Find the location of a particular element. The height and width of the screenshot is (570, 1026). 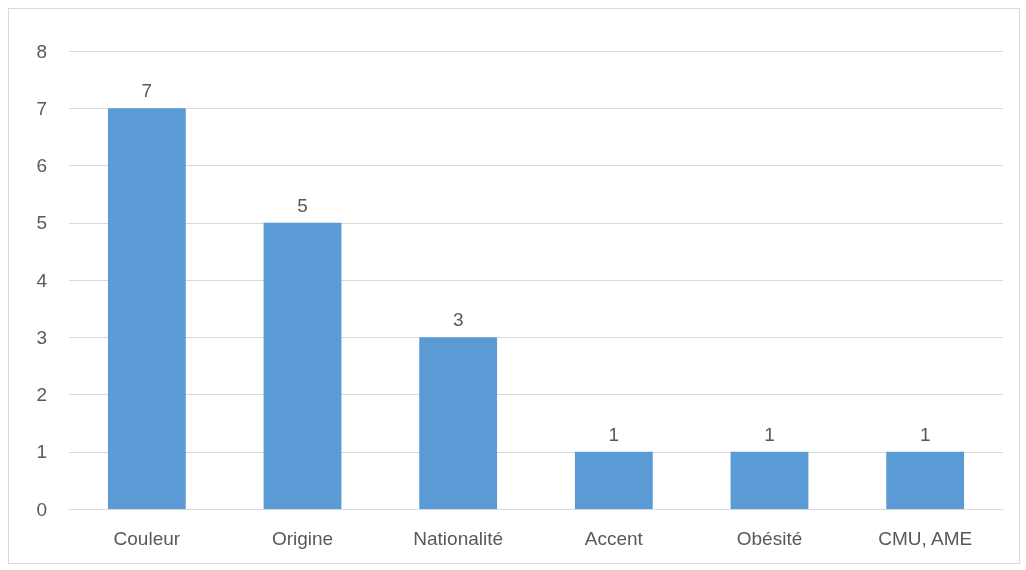

y-tick-label: 8 is located at coordinates (41, 51).